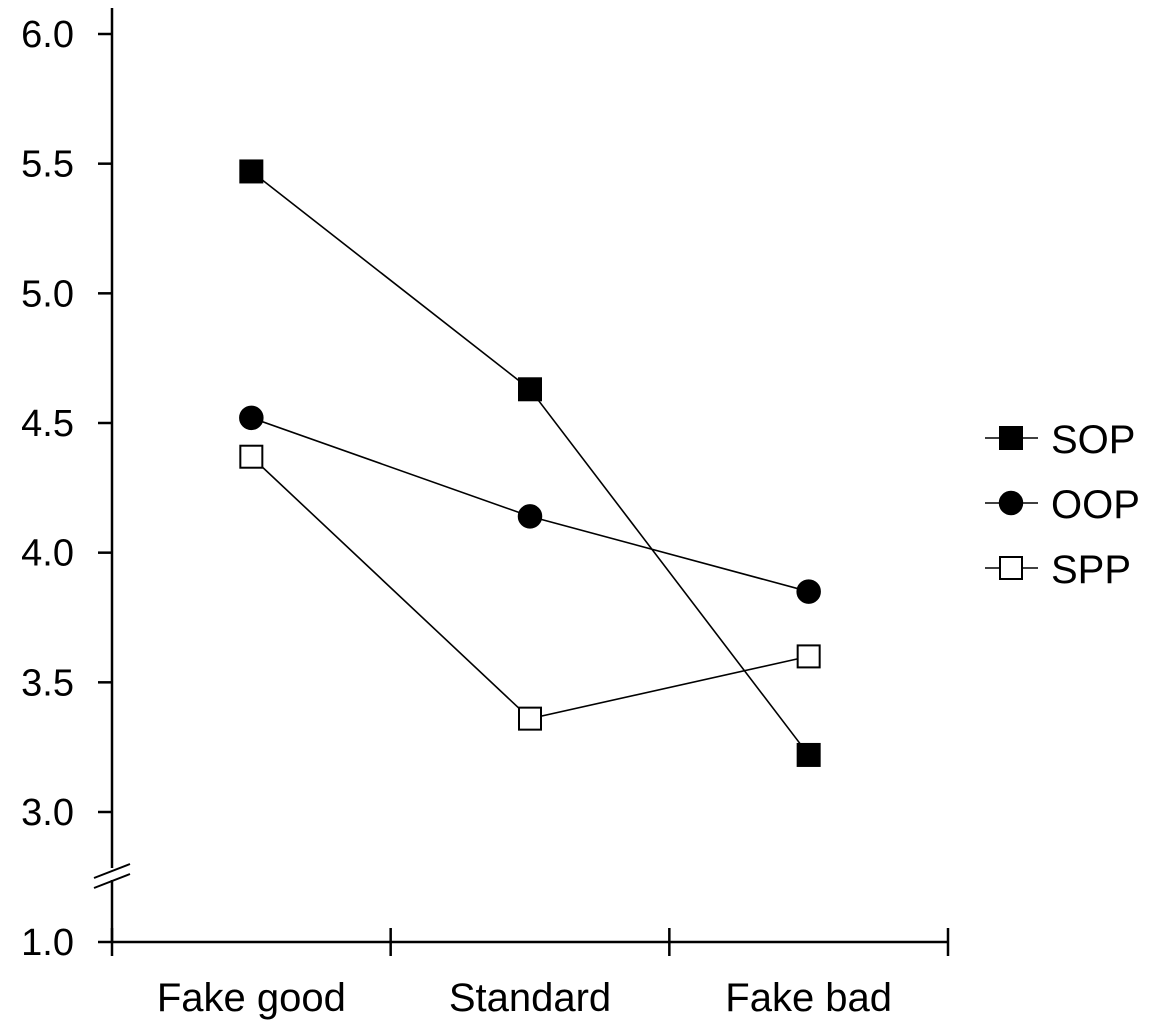  Describe the element at coordinates (251, 998) in the screenshot. I see `x-tick-label: Fake good` at that location.